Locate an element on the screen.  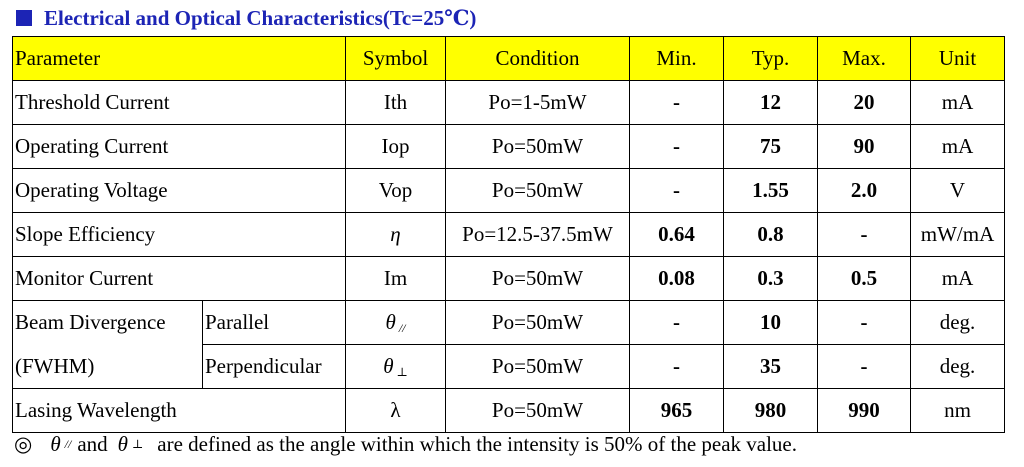
symbol-cell: θ// is located at coordinates (395, 322).